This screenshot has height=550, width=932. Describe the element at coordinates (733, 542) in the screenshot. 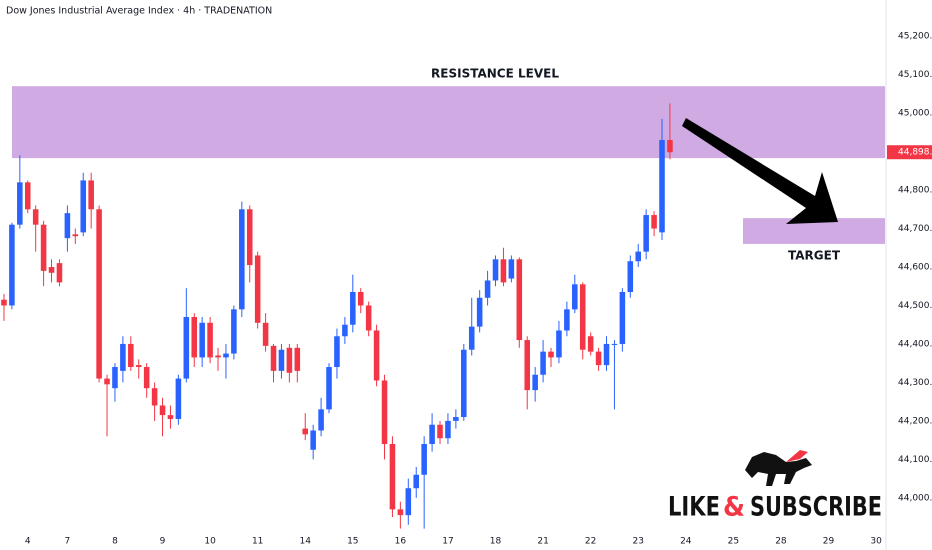

I see `x-tick-label: 25` at that location.